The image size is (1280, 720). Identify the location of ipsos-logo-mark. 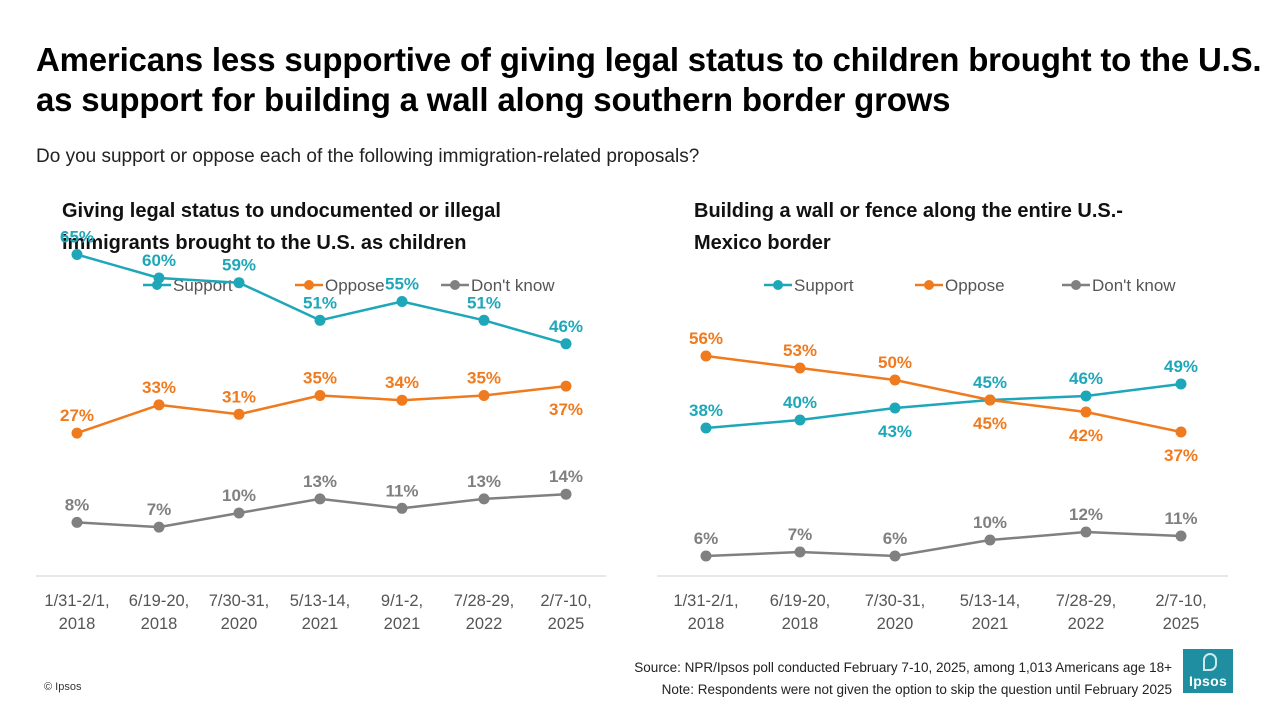
(1210, 662).